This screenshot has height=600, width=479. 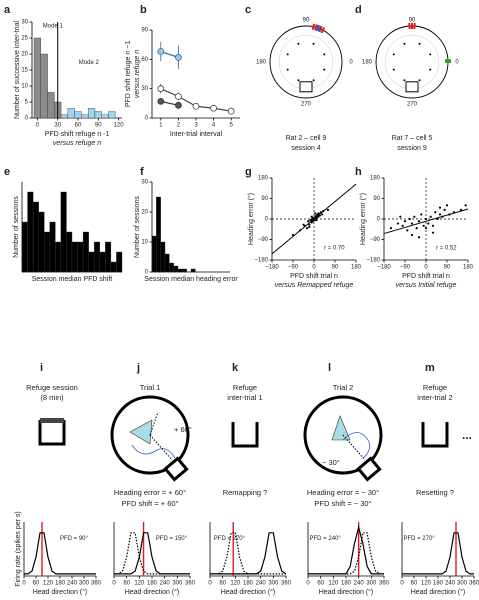 I want to click on arena, so click(x=150, y=435).